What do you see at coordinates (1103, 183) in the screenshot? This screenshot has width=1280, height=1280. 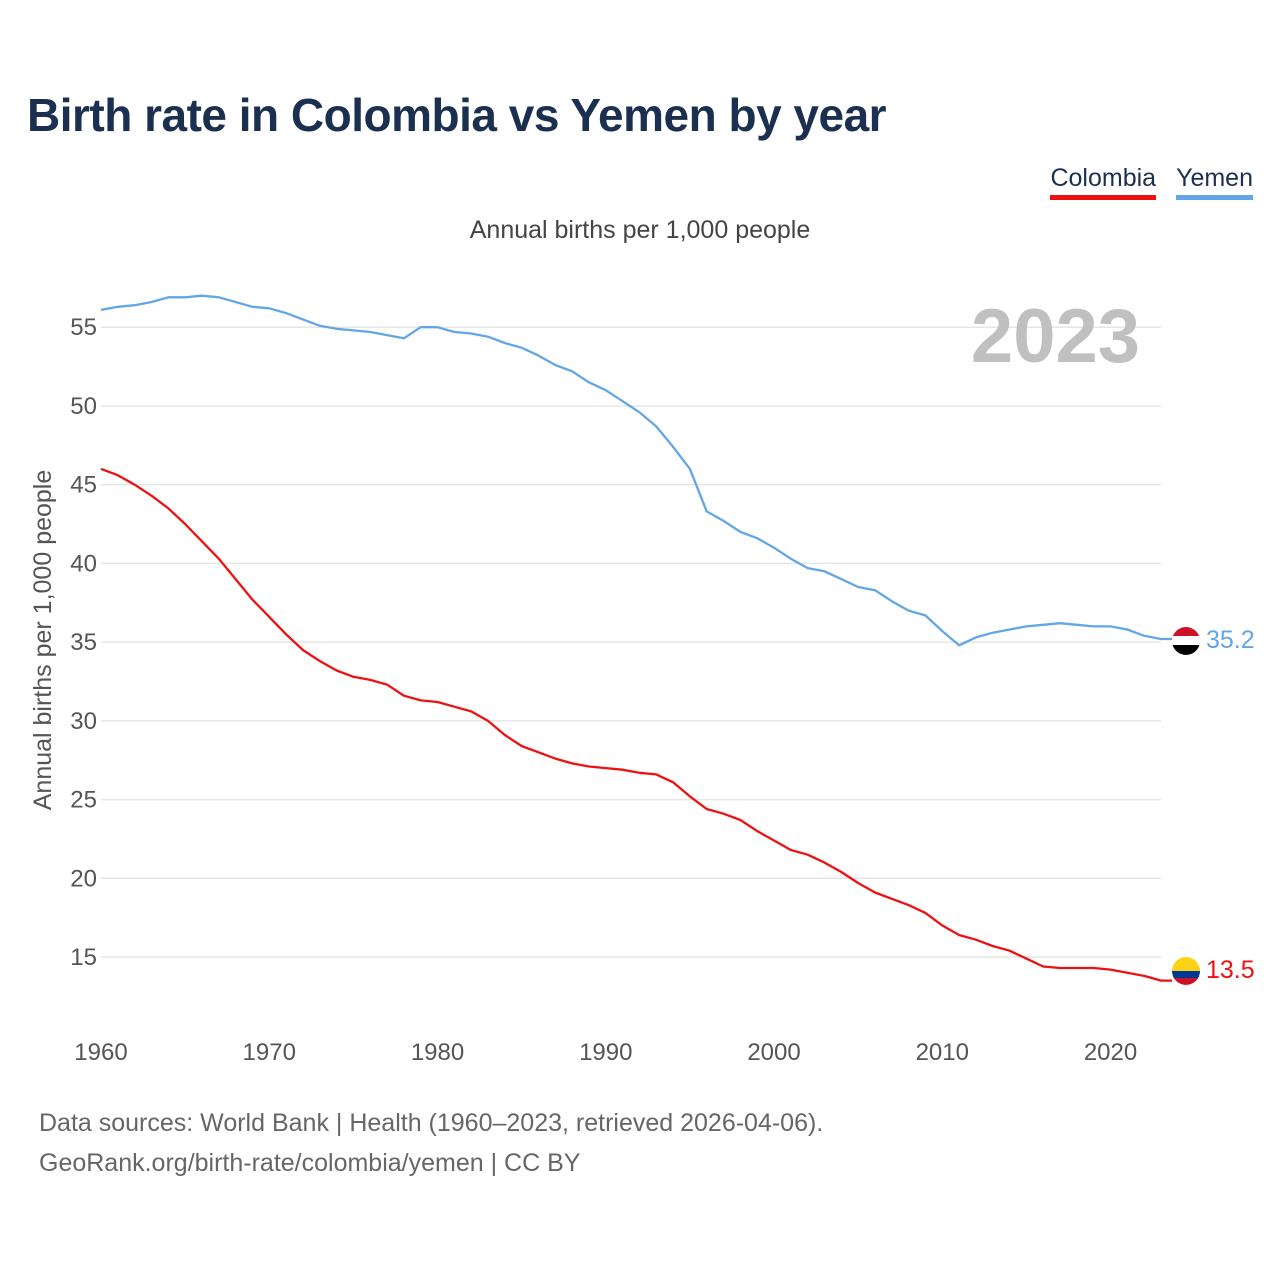 I see `legend-item-colombia: Colombia` at bounding box center [1103, 183].